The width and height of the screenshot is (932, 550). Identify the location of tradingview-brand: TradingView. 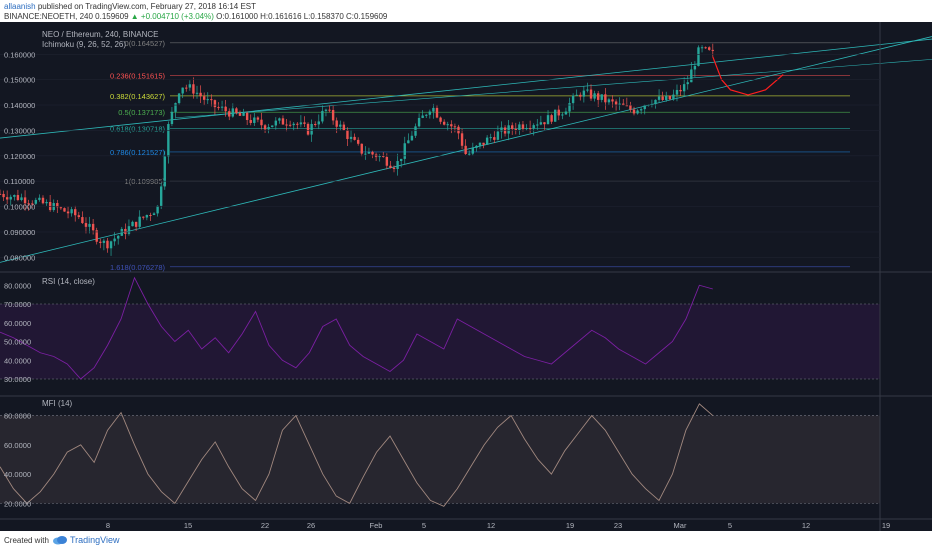
(95, 540).